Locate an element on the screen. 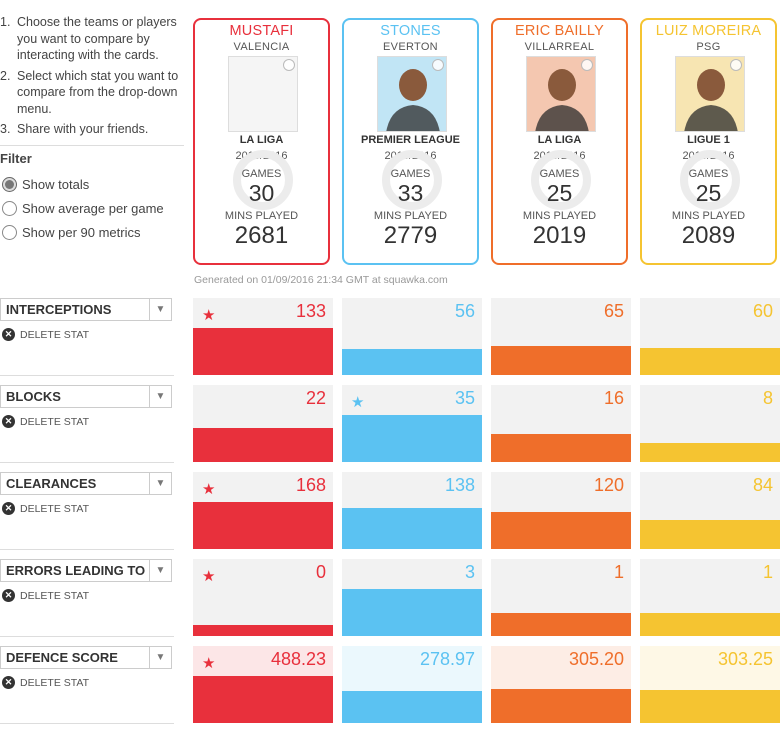  filter-option-per90: Show per 90 metrics is located at coordinates (71, 232).